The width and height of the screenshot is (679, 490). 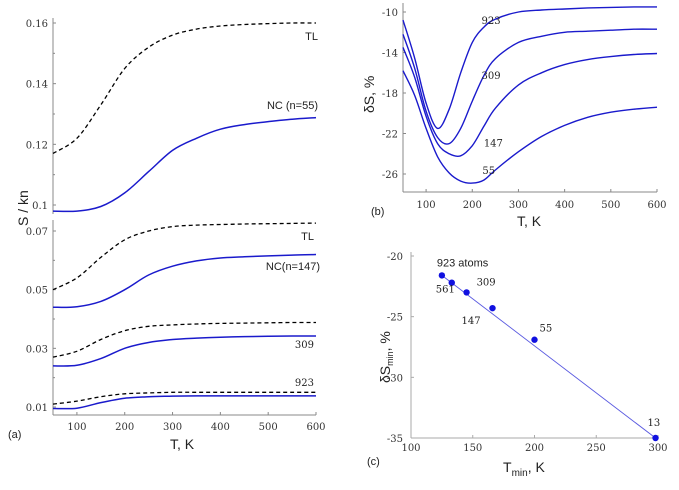 I want to click on panel-c-y-tick-label: -20, so click(x=395, y=257).